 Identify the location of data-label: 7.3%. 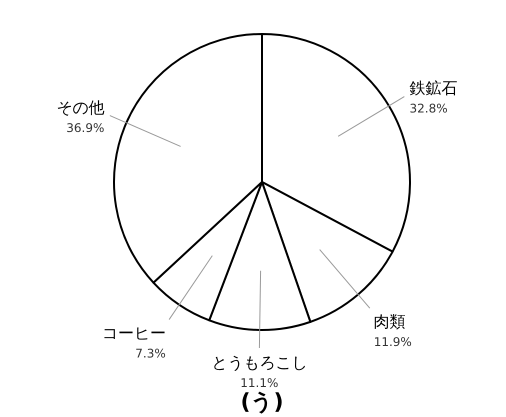
(150, 353).